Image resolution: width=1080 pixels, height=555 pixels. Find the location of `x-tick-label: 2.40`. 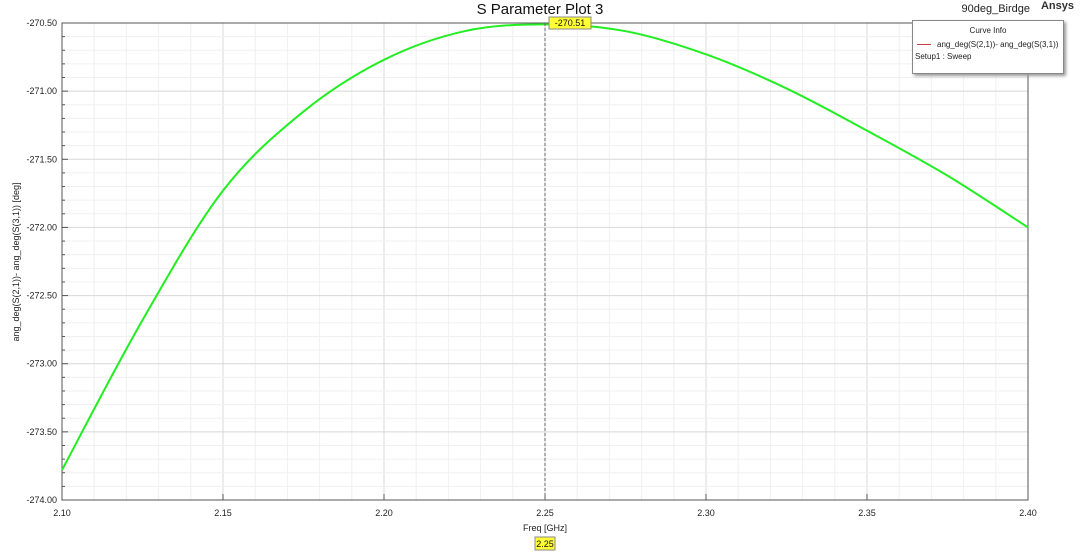

x-tick-label: 2.40 is located at coordinates (1028, 513).